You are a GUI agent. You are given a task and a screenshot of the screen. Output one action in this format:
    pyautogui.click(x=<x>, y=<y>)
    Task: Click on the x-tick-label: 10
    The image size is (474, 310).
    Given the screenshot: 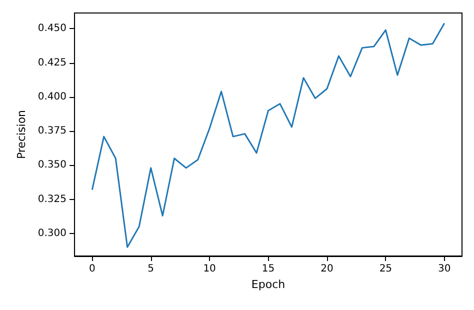 What is the action you would take?
    pyautogui.click(x=209, y=269)
    